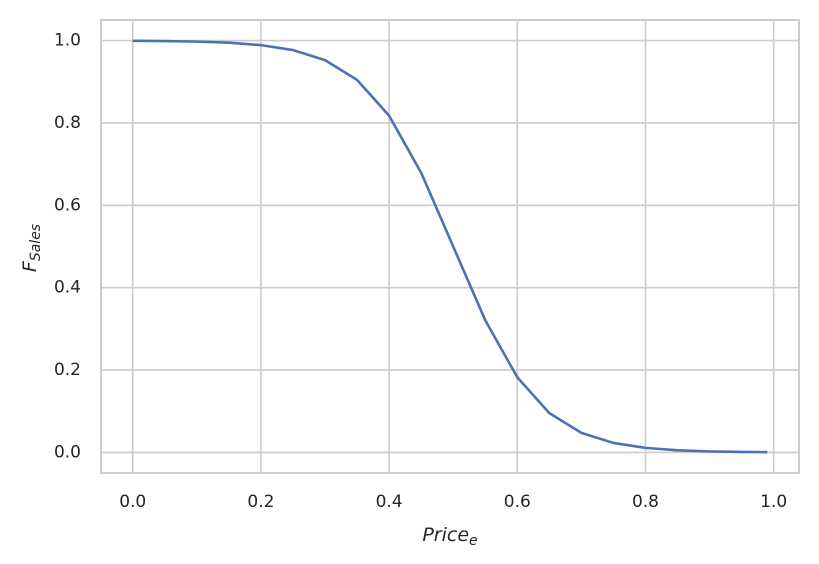  I want to click on y-axis-label: FSales, so click(32, 248).